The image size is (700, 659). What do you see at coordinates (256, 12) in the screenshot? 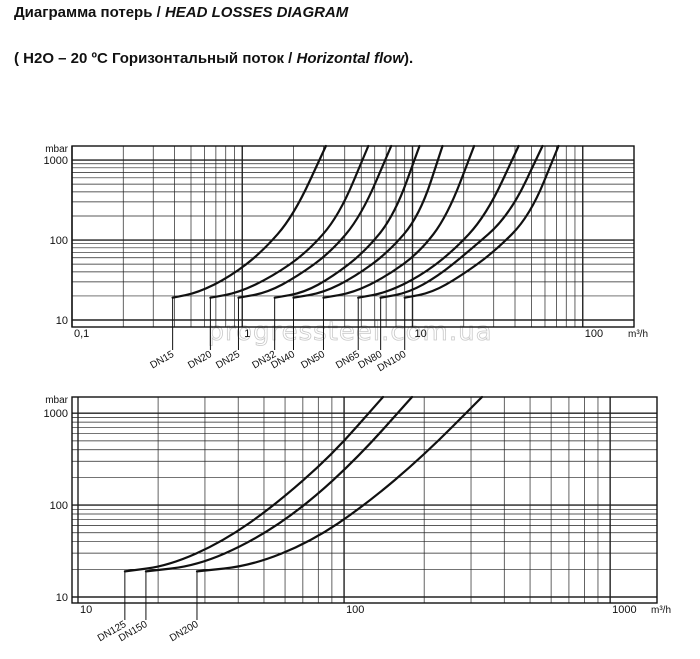
I see `title-en: HEAD LOSSES DIAGRAM` at bounding box center [256, 12].